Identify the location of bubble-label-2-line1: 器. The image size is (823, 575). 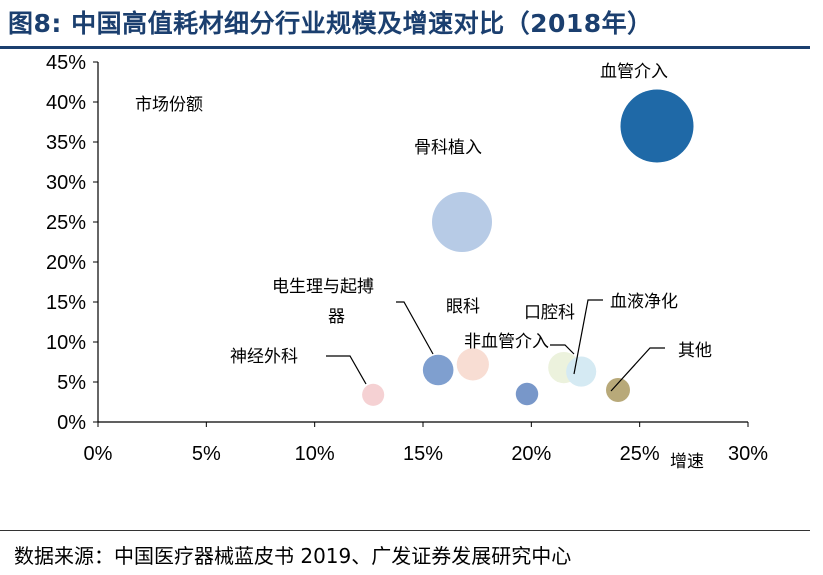
(336, 317).